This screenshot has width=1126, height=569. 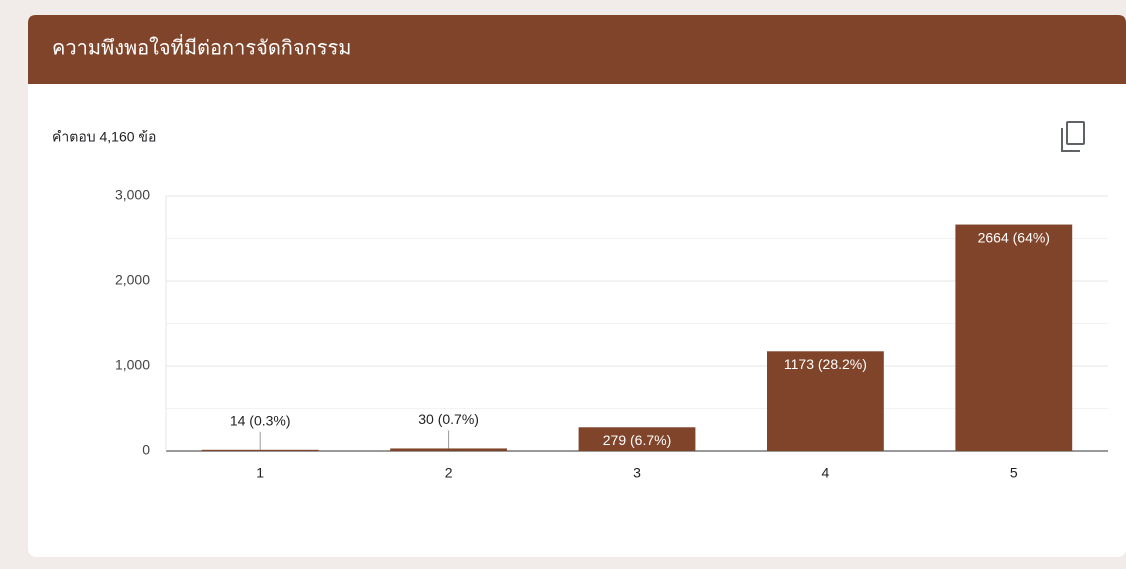 What do you see at coordinates (260, 421) in the screenshot?
I see `data-label: 14 (0.3%)` at bounding box center [260, 421].